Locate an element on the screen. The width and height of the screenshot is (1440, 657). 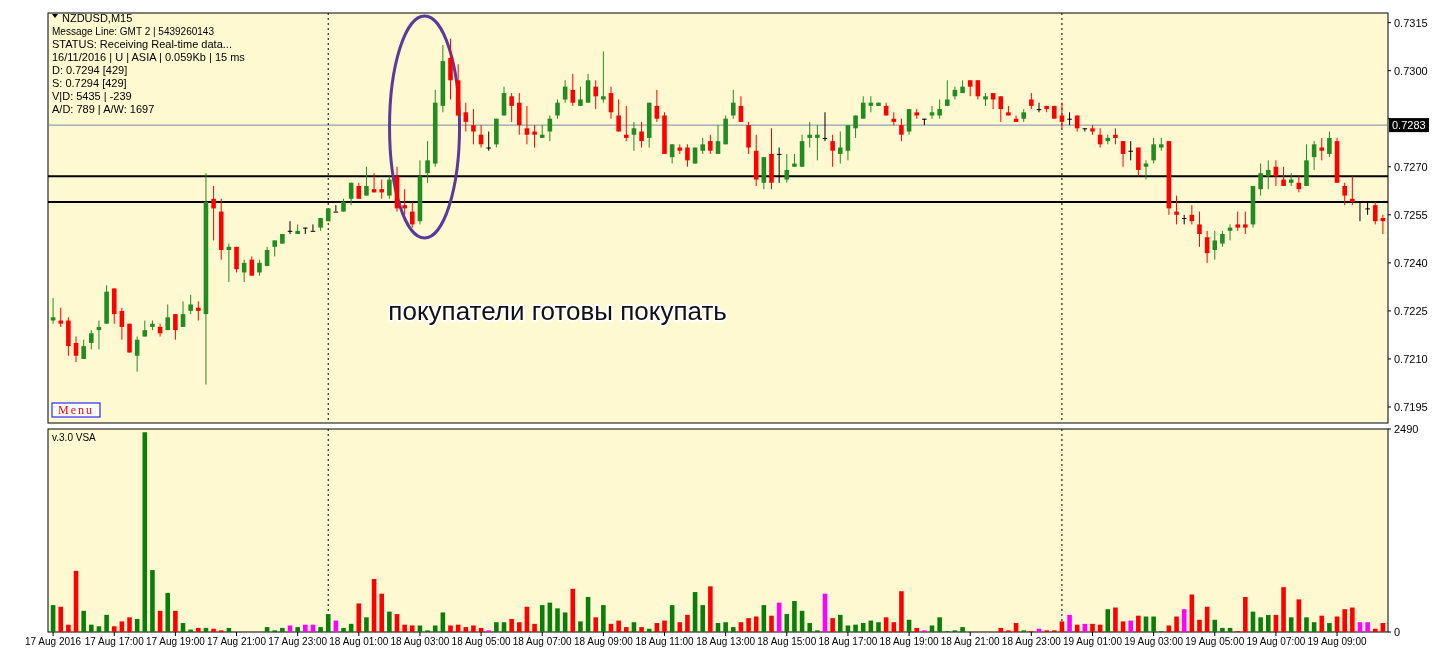
x-tick-label: 18 Aug 17:00 is located at coordinates (848, 641).